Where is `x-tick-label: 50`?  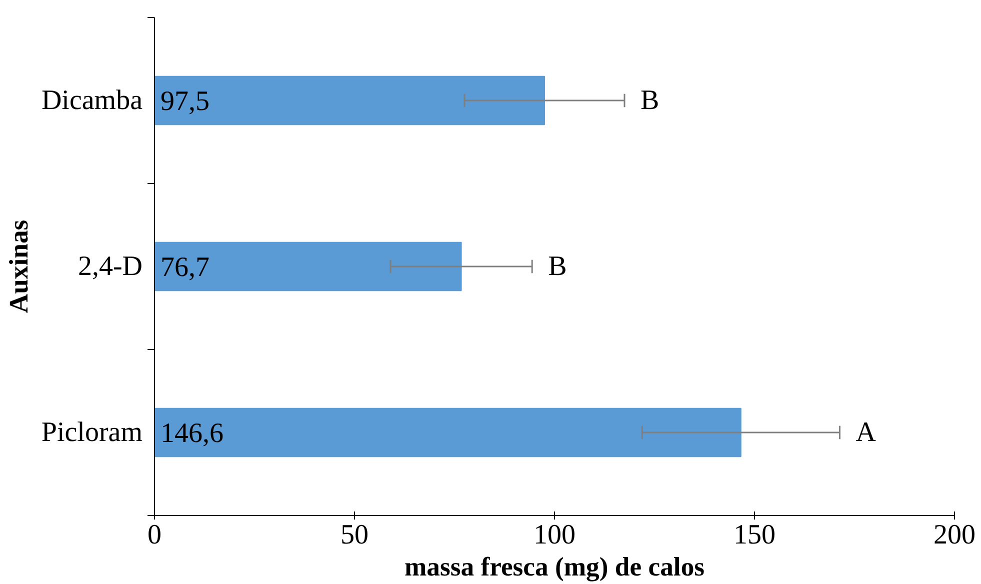
x-tick-label: 50 is located at coordinates (354, 535).